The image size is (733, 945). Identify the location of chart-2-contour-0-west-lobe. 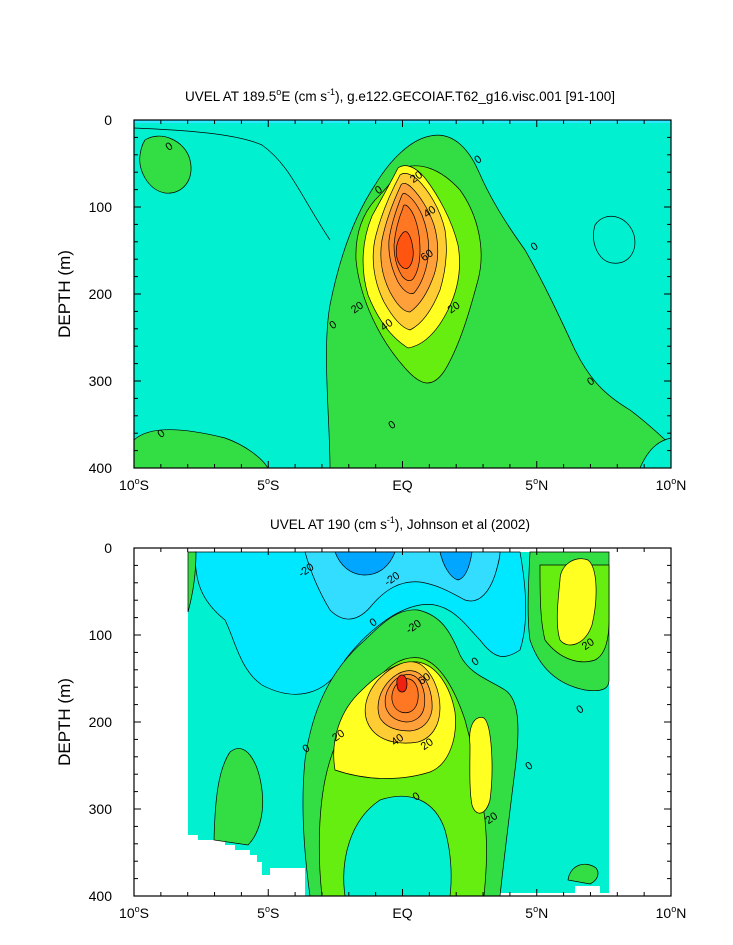
(238, 797).